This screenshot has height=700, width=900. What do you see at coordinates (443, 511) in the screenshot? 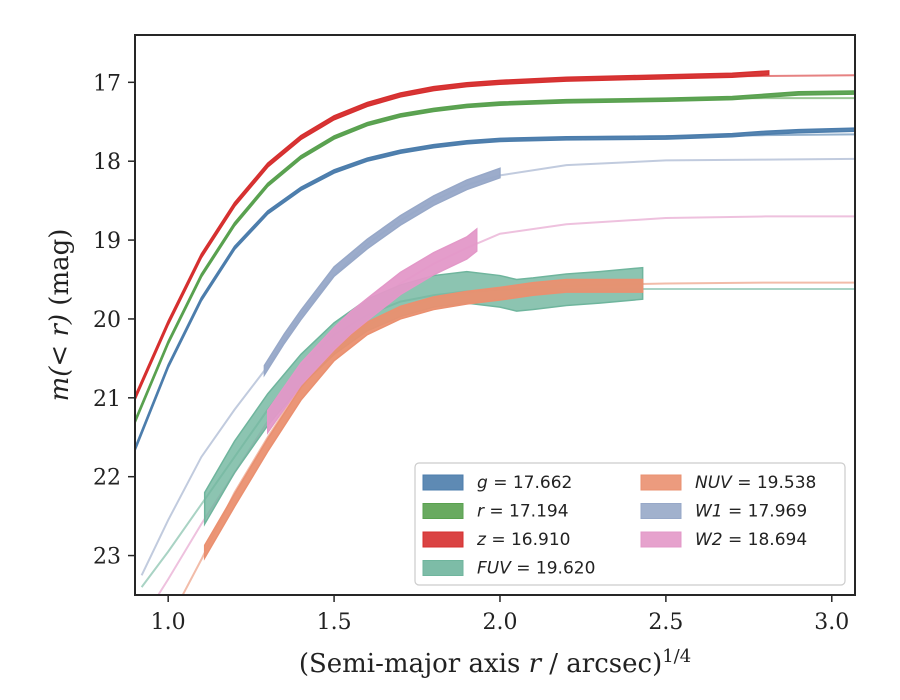
I see `legend-swatch-r` at bounding box center [443, 511].